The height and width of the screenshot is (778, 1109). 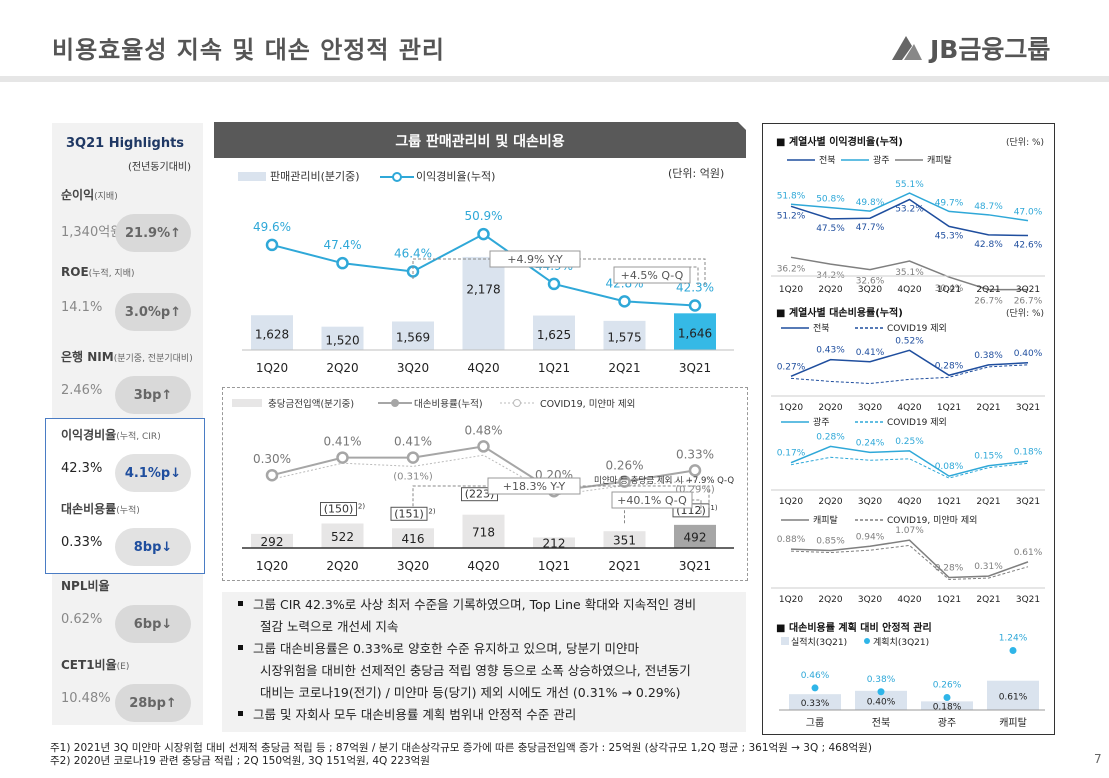 What do you see at coordinates (92, 232) in the screenshot?
I see `highlight-value: 1,340억원` at bounding box center [92, 232].